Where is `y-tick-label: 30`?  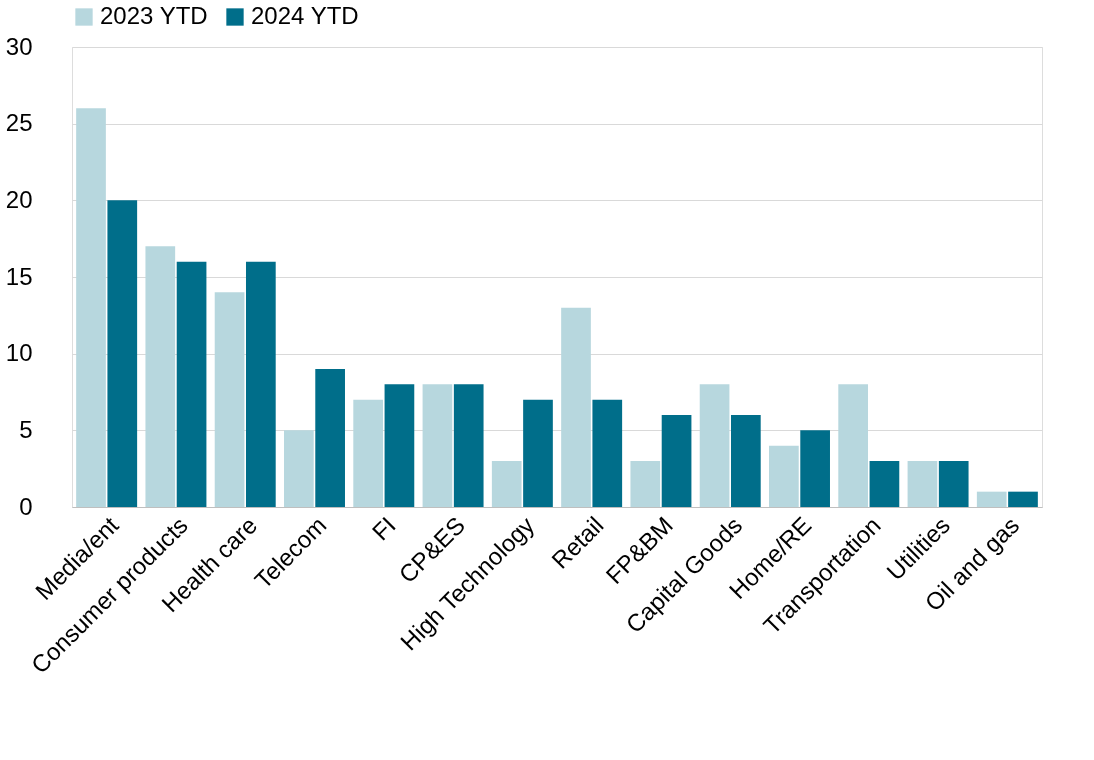
y-tick-label: 30 is located at coordinates (19, 46).